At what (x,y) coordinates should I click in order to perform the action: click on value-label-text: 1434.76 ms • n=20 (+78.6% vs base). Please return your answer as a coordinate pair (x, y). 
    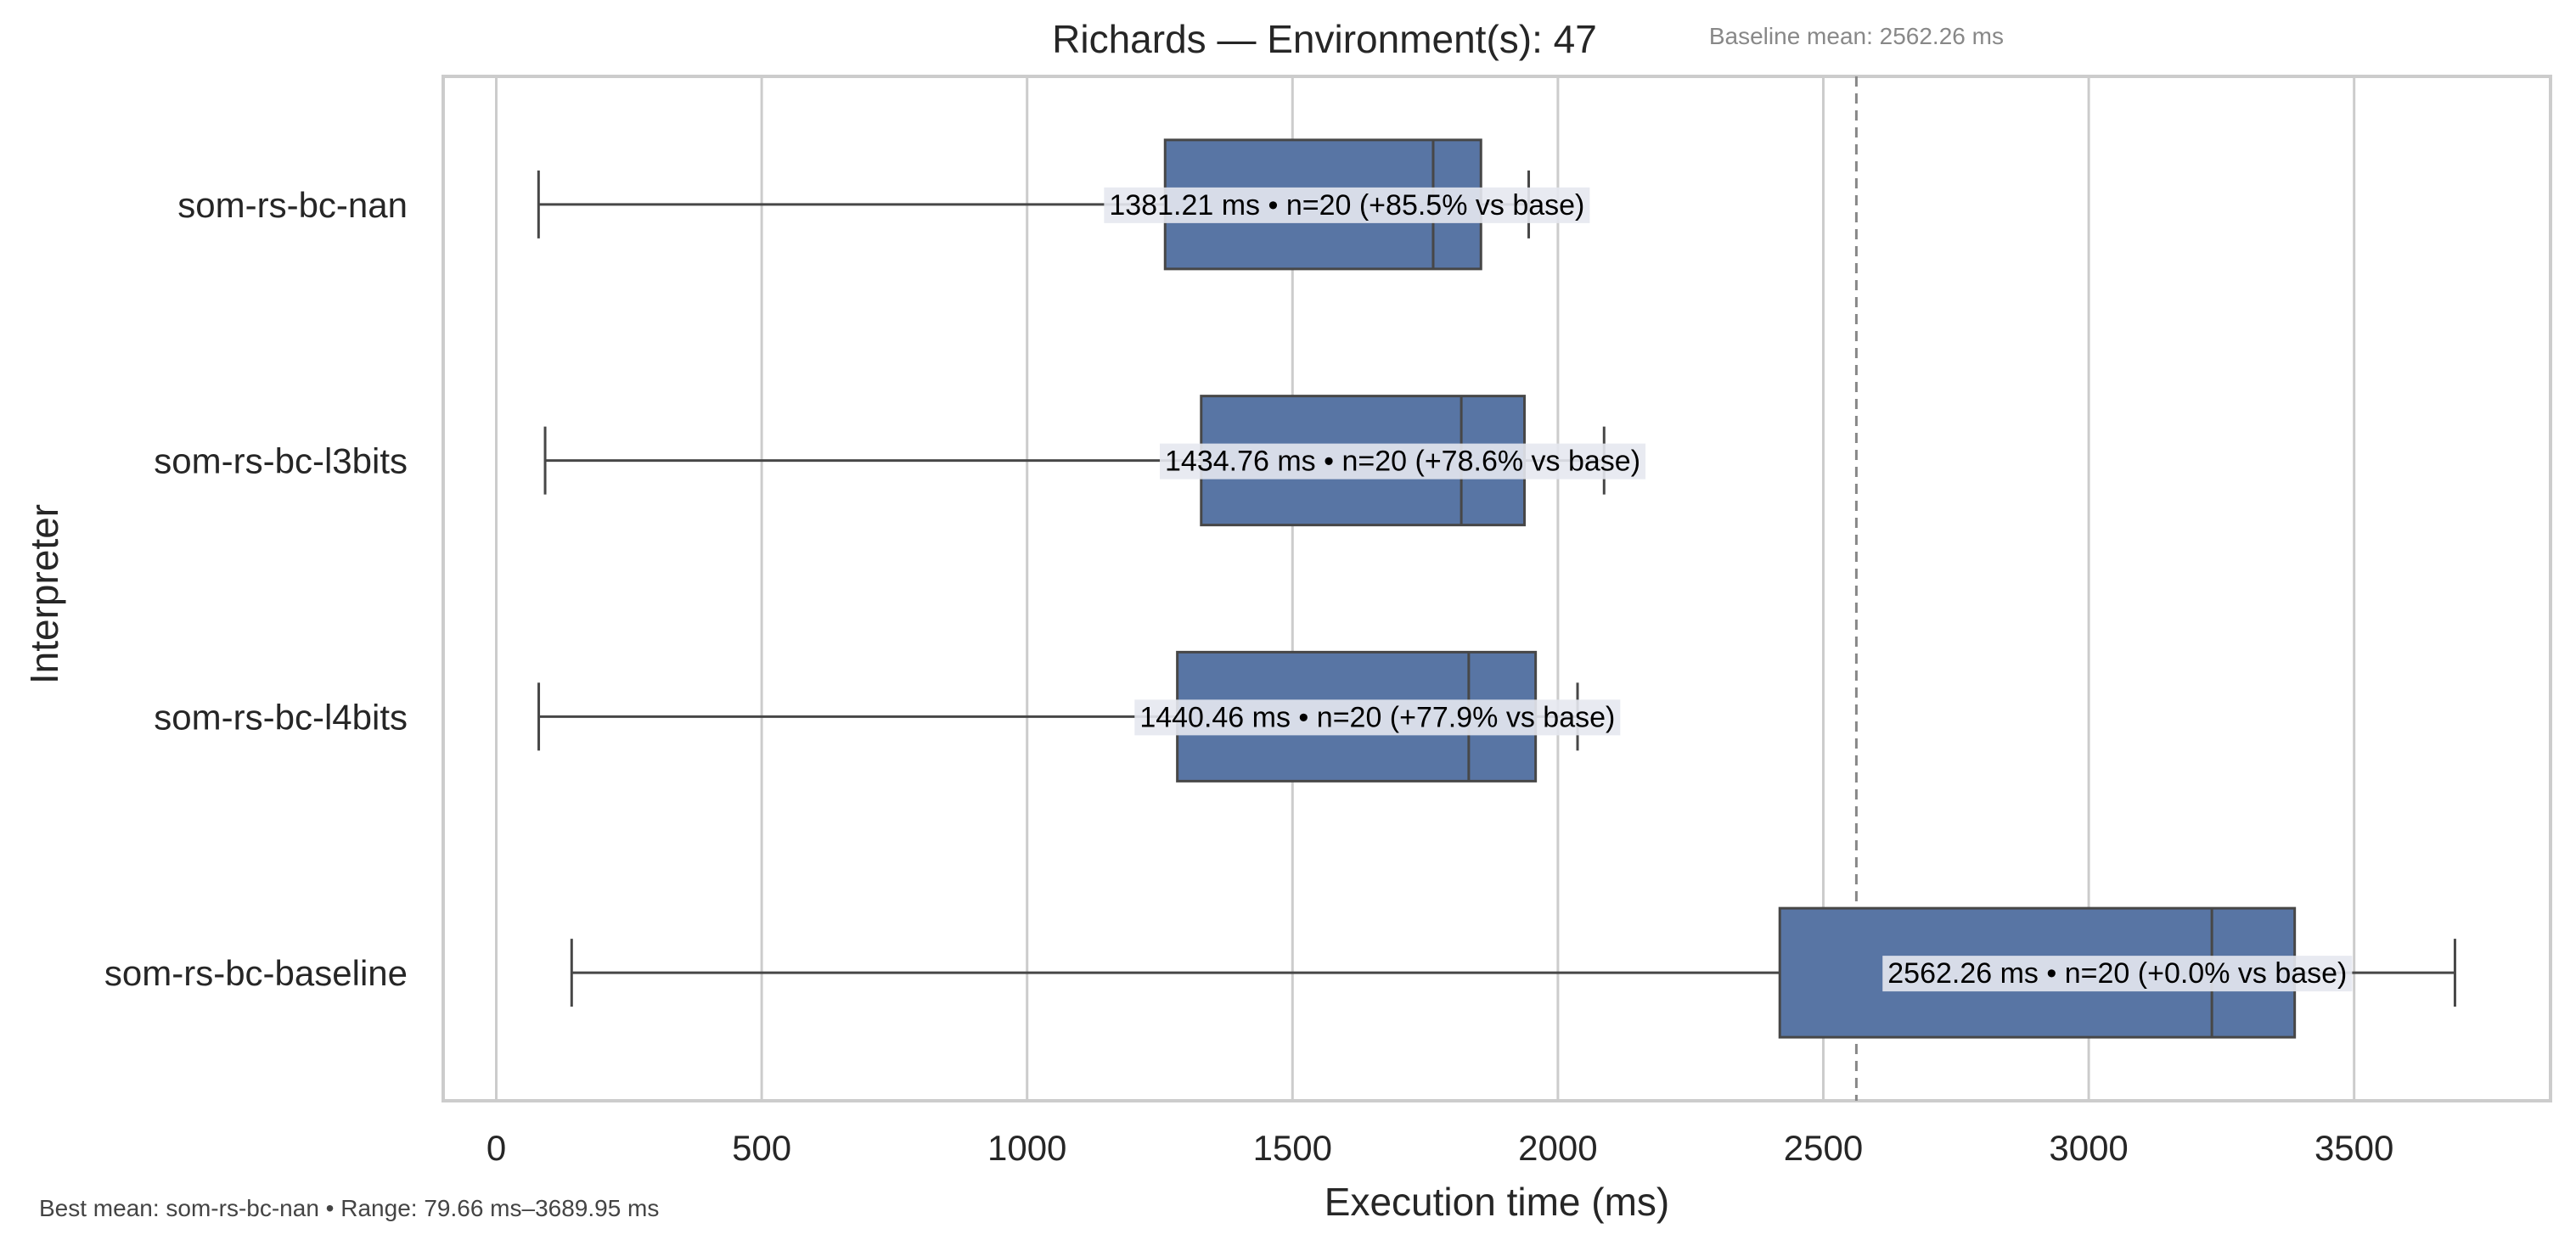
    Looking at the image, I should click on (1402, 462).